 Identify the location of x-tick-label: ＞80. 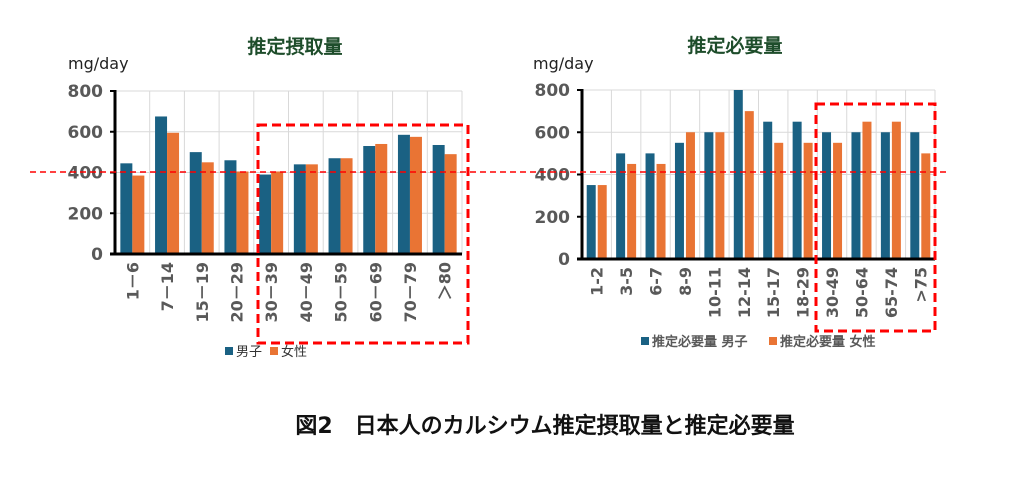
(445, 281).